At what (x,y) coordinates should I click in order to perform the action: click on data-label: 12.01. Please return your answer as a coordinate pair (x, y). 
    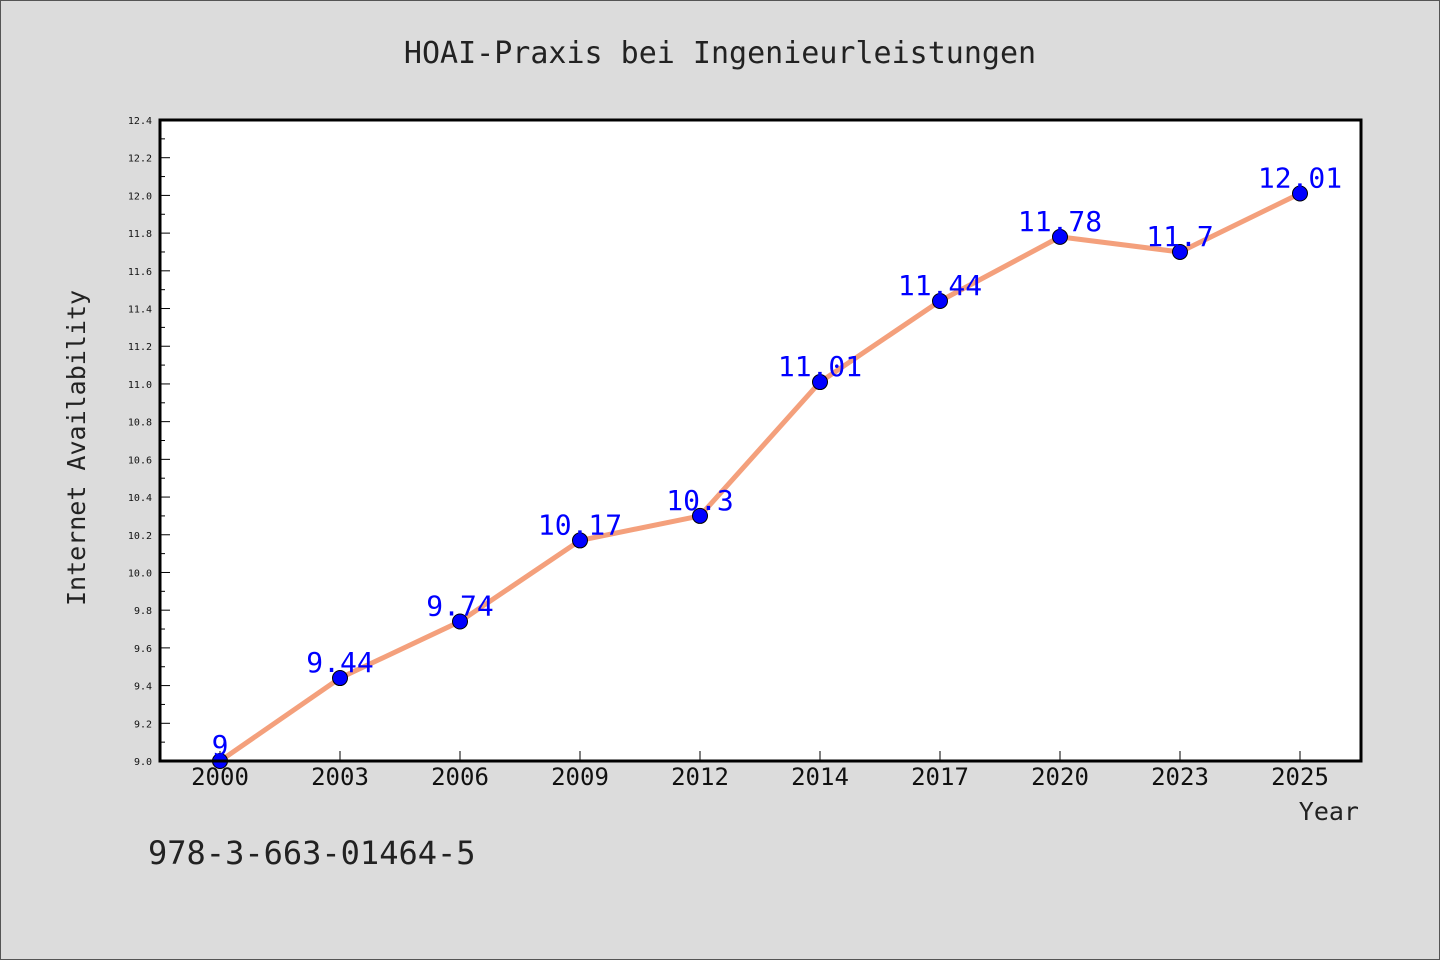
    Looking at the image, I should click on (1300, 178).